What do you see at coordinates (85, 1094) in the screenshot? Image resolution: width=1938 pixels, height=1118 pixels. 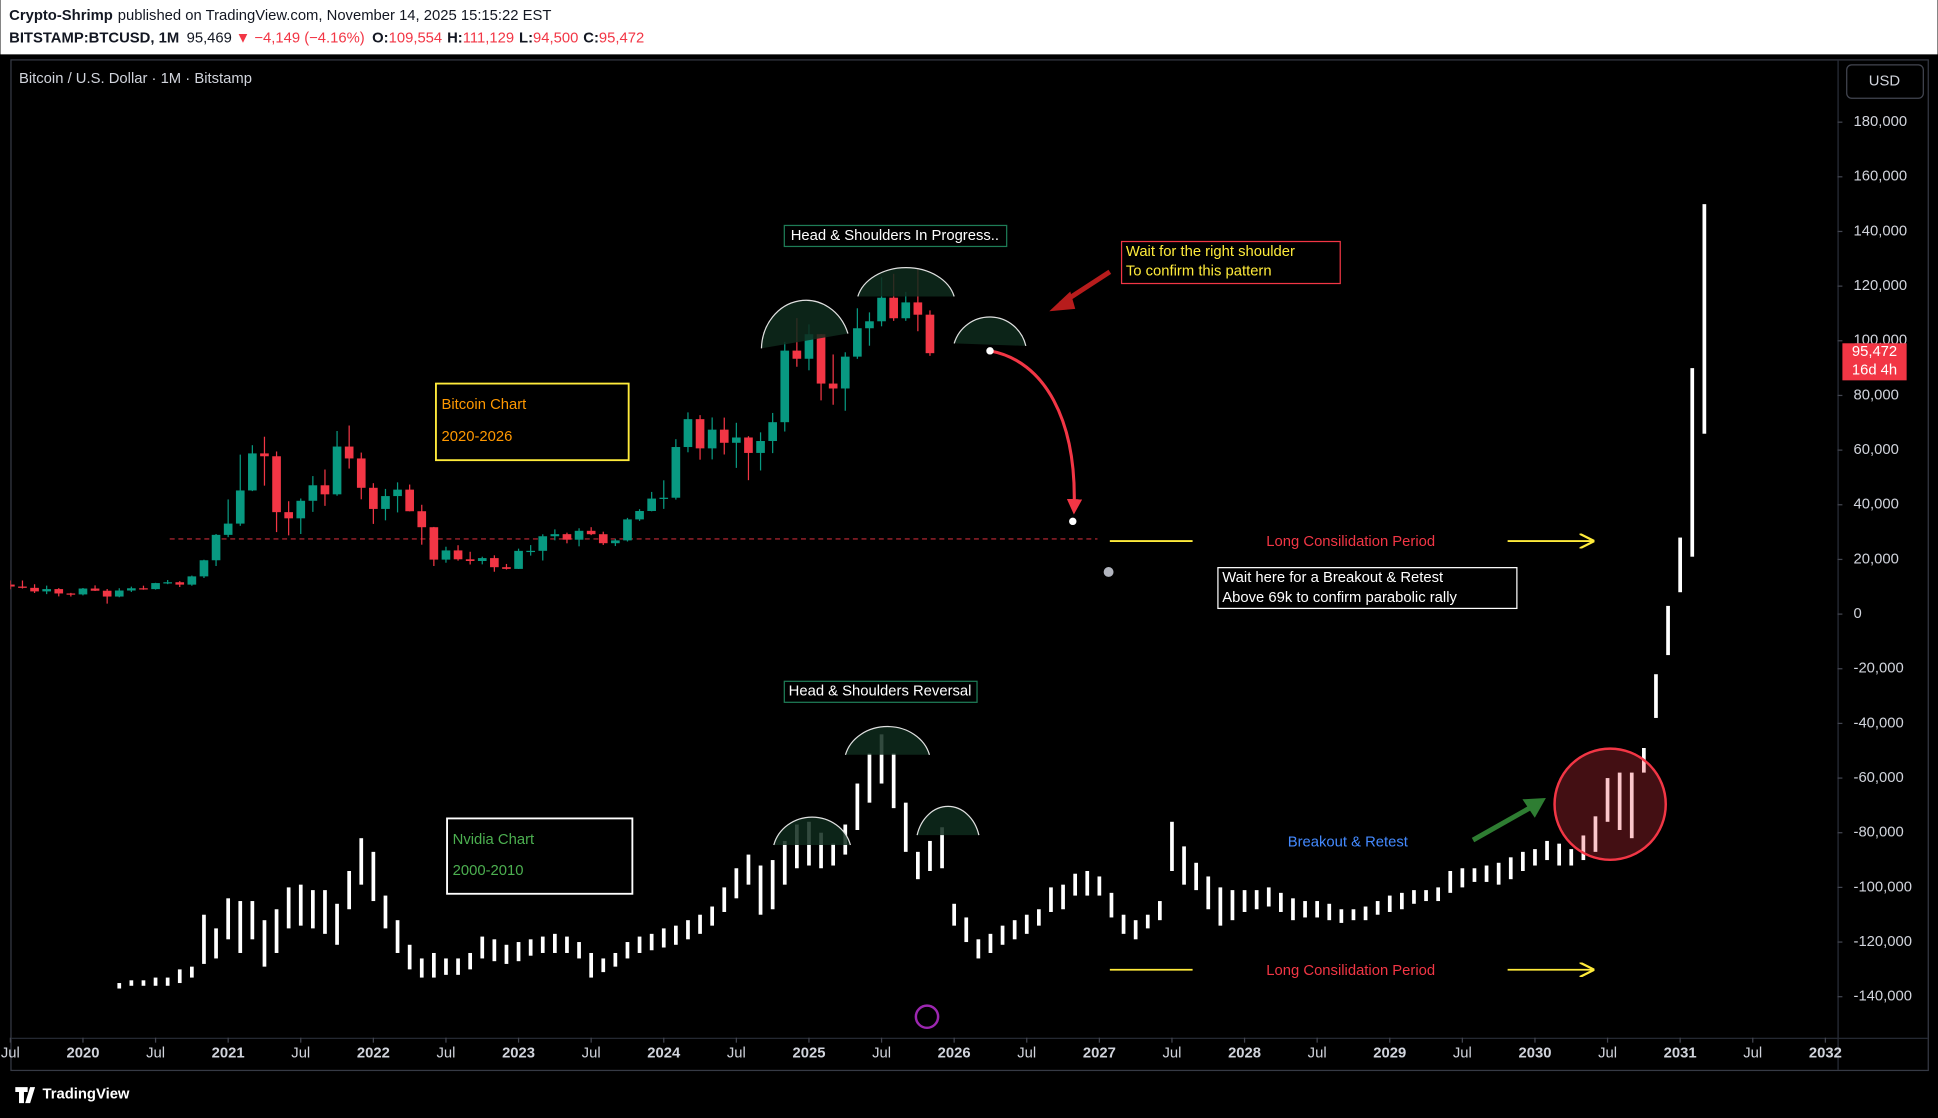 I see `footer-brand: TradingView` at bounding box center [85, 1094].